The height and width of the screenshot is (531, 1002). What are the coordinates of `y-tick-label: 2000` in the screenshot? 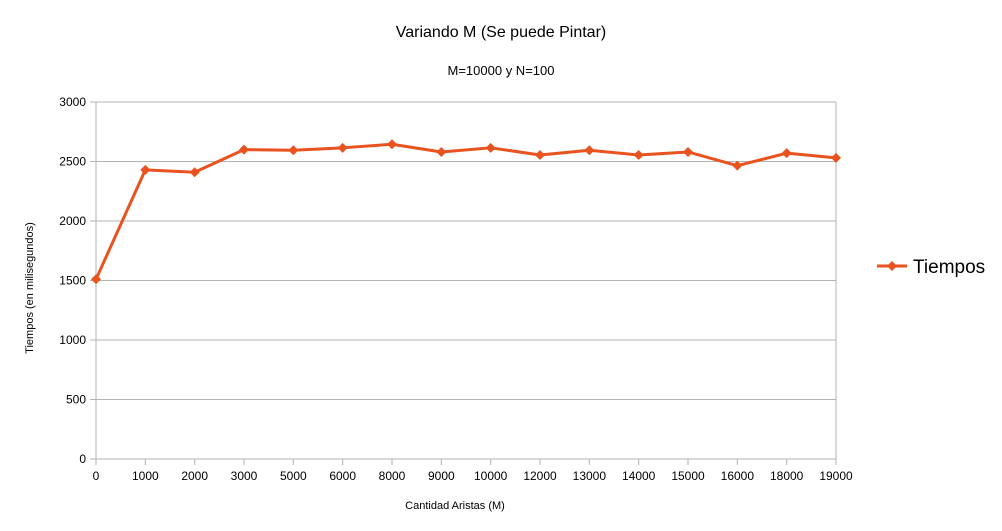 It's located at (72, 221).